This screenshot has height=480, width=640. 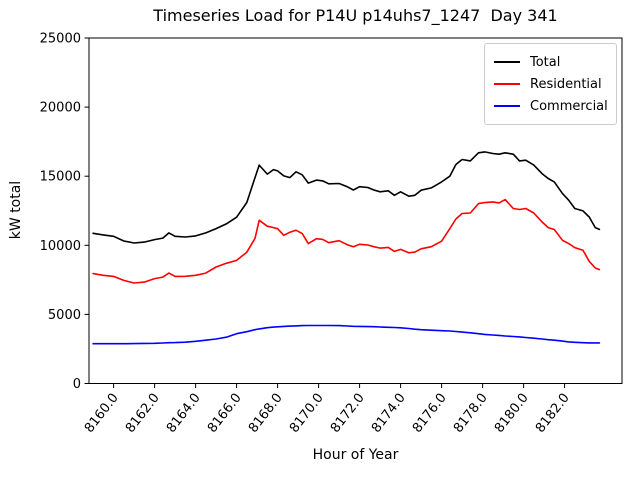 What do you see at coordinates (102, 413) in the screenshot?
I see `x-tick-label: 8160.0` at bounding box center [102, 413].